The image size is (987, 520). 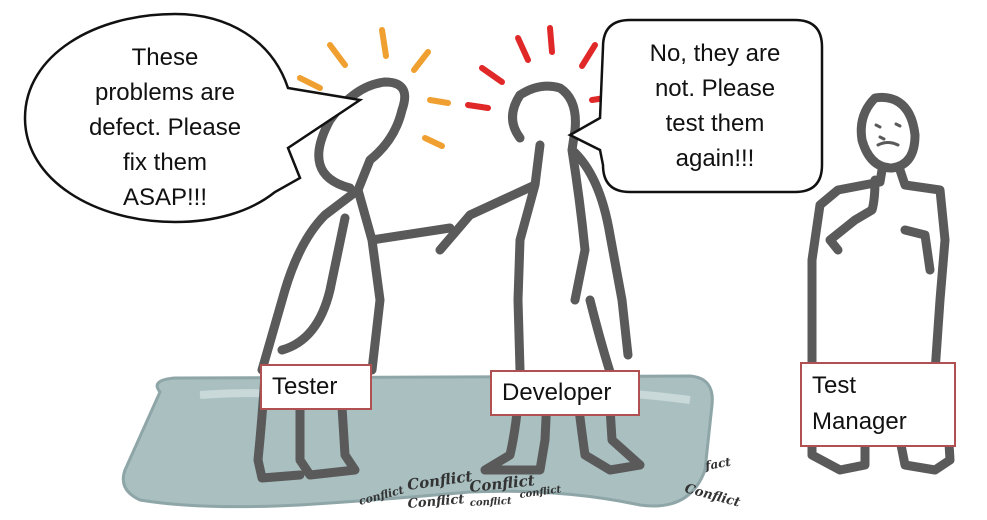 I want to click on scribble-word-7: fact, so click(x=717, y=464).